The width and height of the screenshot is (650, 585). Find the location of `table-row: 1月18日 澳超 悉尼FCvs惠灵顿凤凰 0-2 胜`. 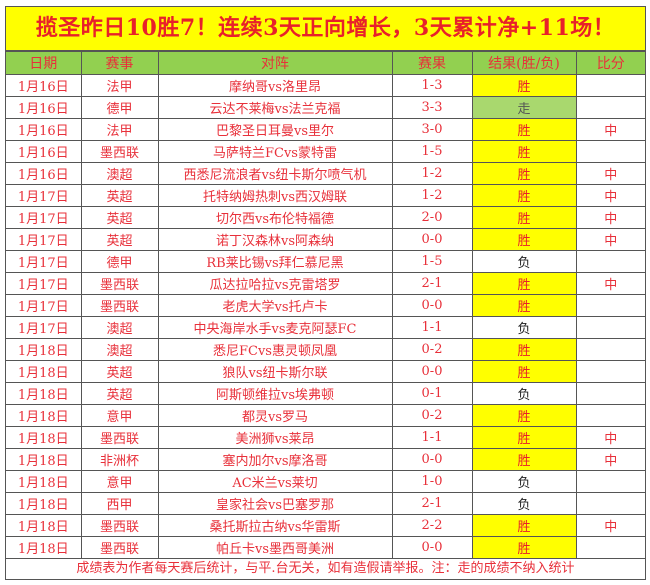

table-row: 1月18日 澳超 悉尼FCvs惠灵顿凤凰 0-2 胜 is located at coordinates (325, 349).